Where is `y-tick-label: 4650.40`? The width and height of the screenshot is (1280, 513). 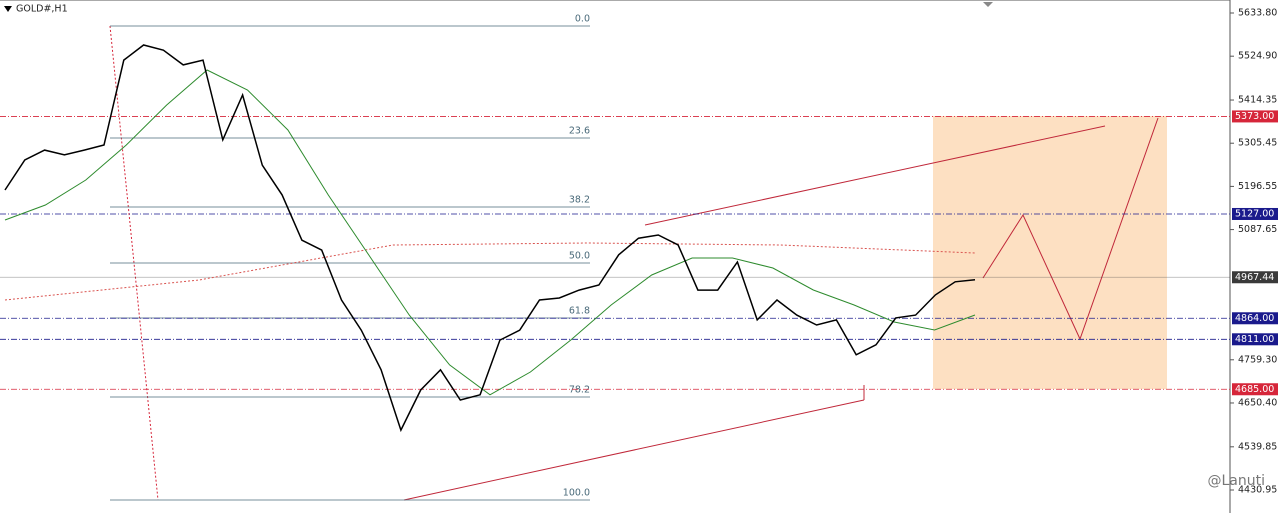
y-tick-label: 4650.40 is located at coordinates (1257, 402).